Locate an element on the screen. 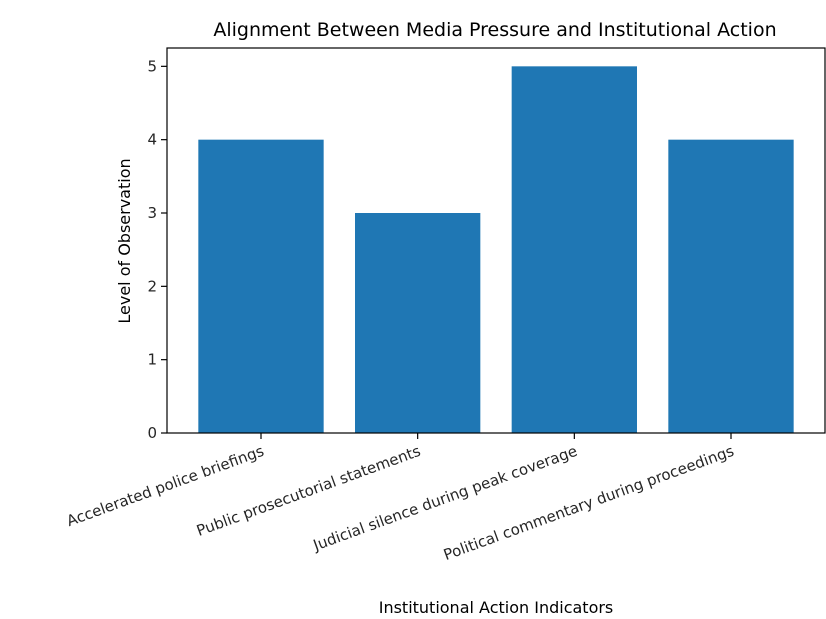 The height and width of the screenshot is (619, 826). y-tick-label: 1 is located at coordinates (152, 360).